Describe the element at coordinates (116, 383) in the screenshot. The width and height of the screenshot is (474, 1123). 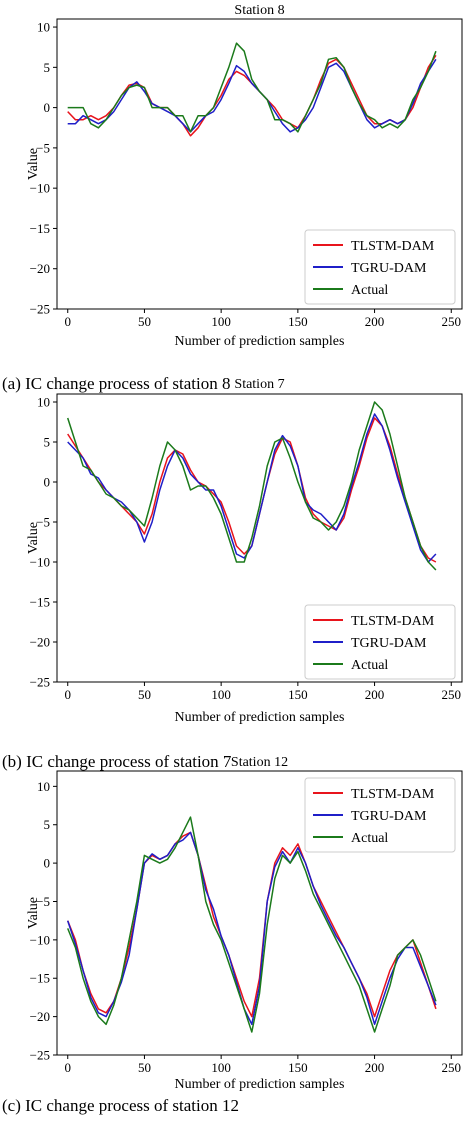
I see `caption-station-8: (a) IC change process of station 8` at that location.